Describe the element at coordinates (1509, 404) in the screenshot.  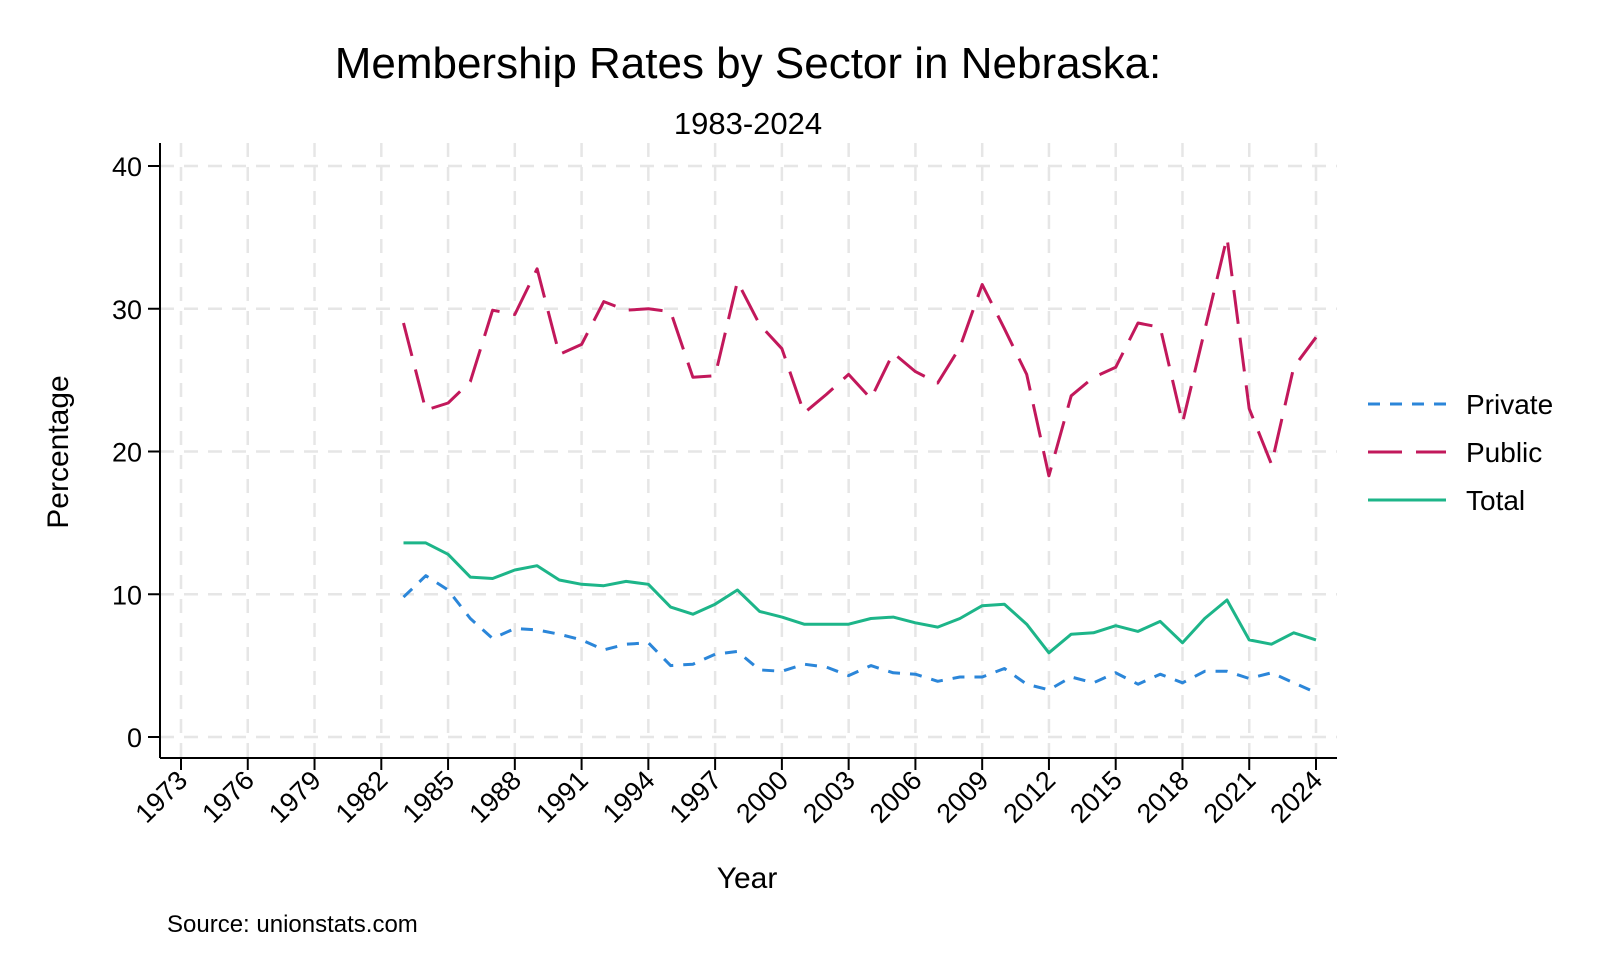
I see `legend-label-private: Private` at that location.